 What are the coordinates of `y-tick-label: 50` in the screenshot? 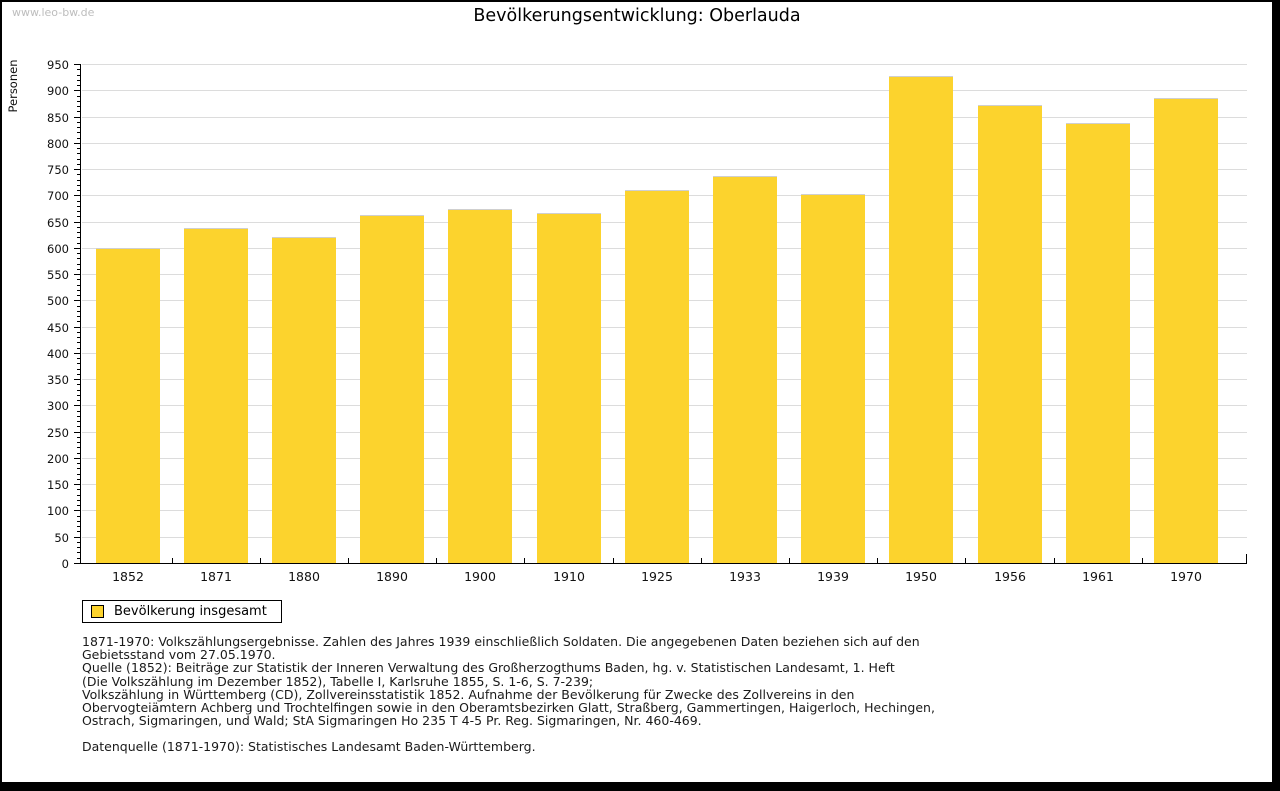 It's located at (61, 538).